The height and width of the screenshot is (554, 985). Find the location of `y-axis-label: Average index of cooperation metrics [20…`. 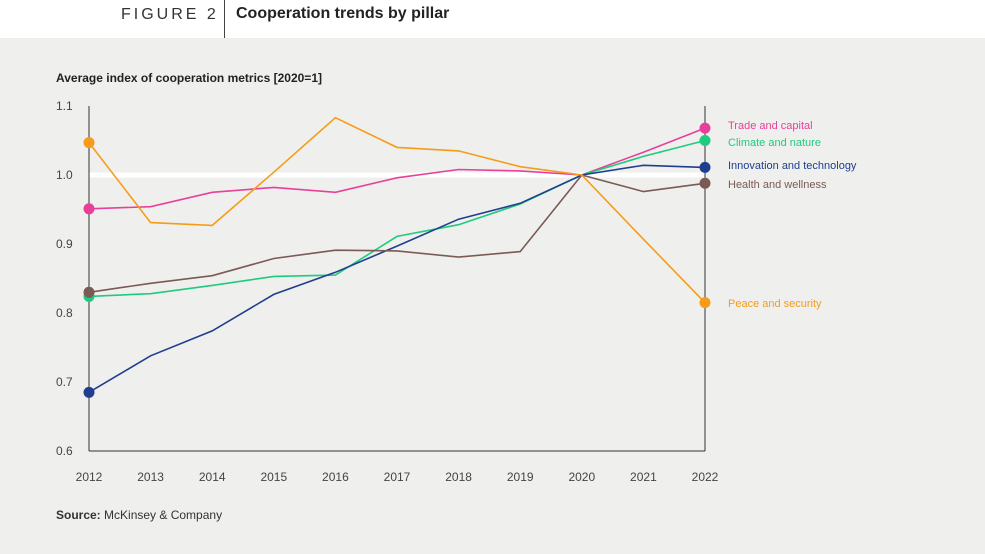

y-axis-label: Average index of cooperation metrics [20… is located at coordinates (189, 78).